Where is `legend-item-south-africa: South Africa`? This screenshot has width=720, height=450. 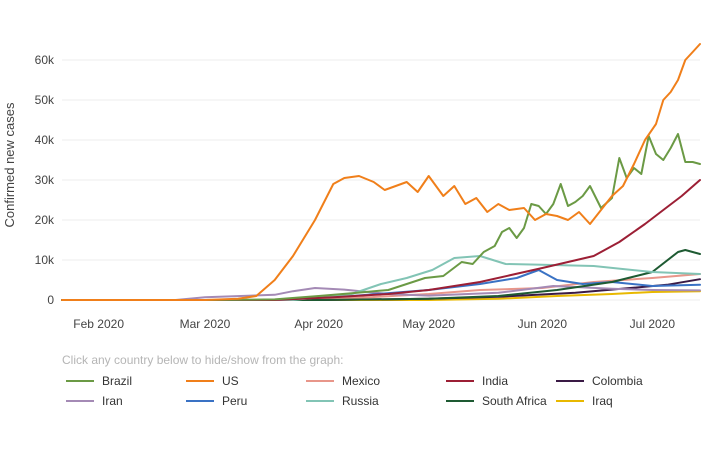 legend-item-south-africa: South Africa is located at coordinates (496, 401).